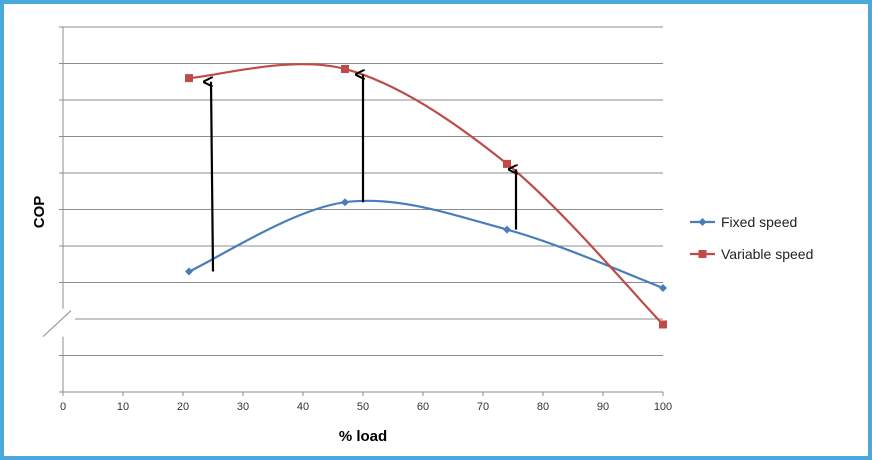  Describe the element at coordinates (363, 436) in the screenshot. I see `x-axis-title: % load` at that location.